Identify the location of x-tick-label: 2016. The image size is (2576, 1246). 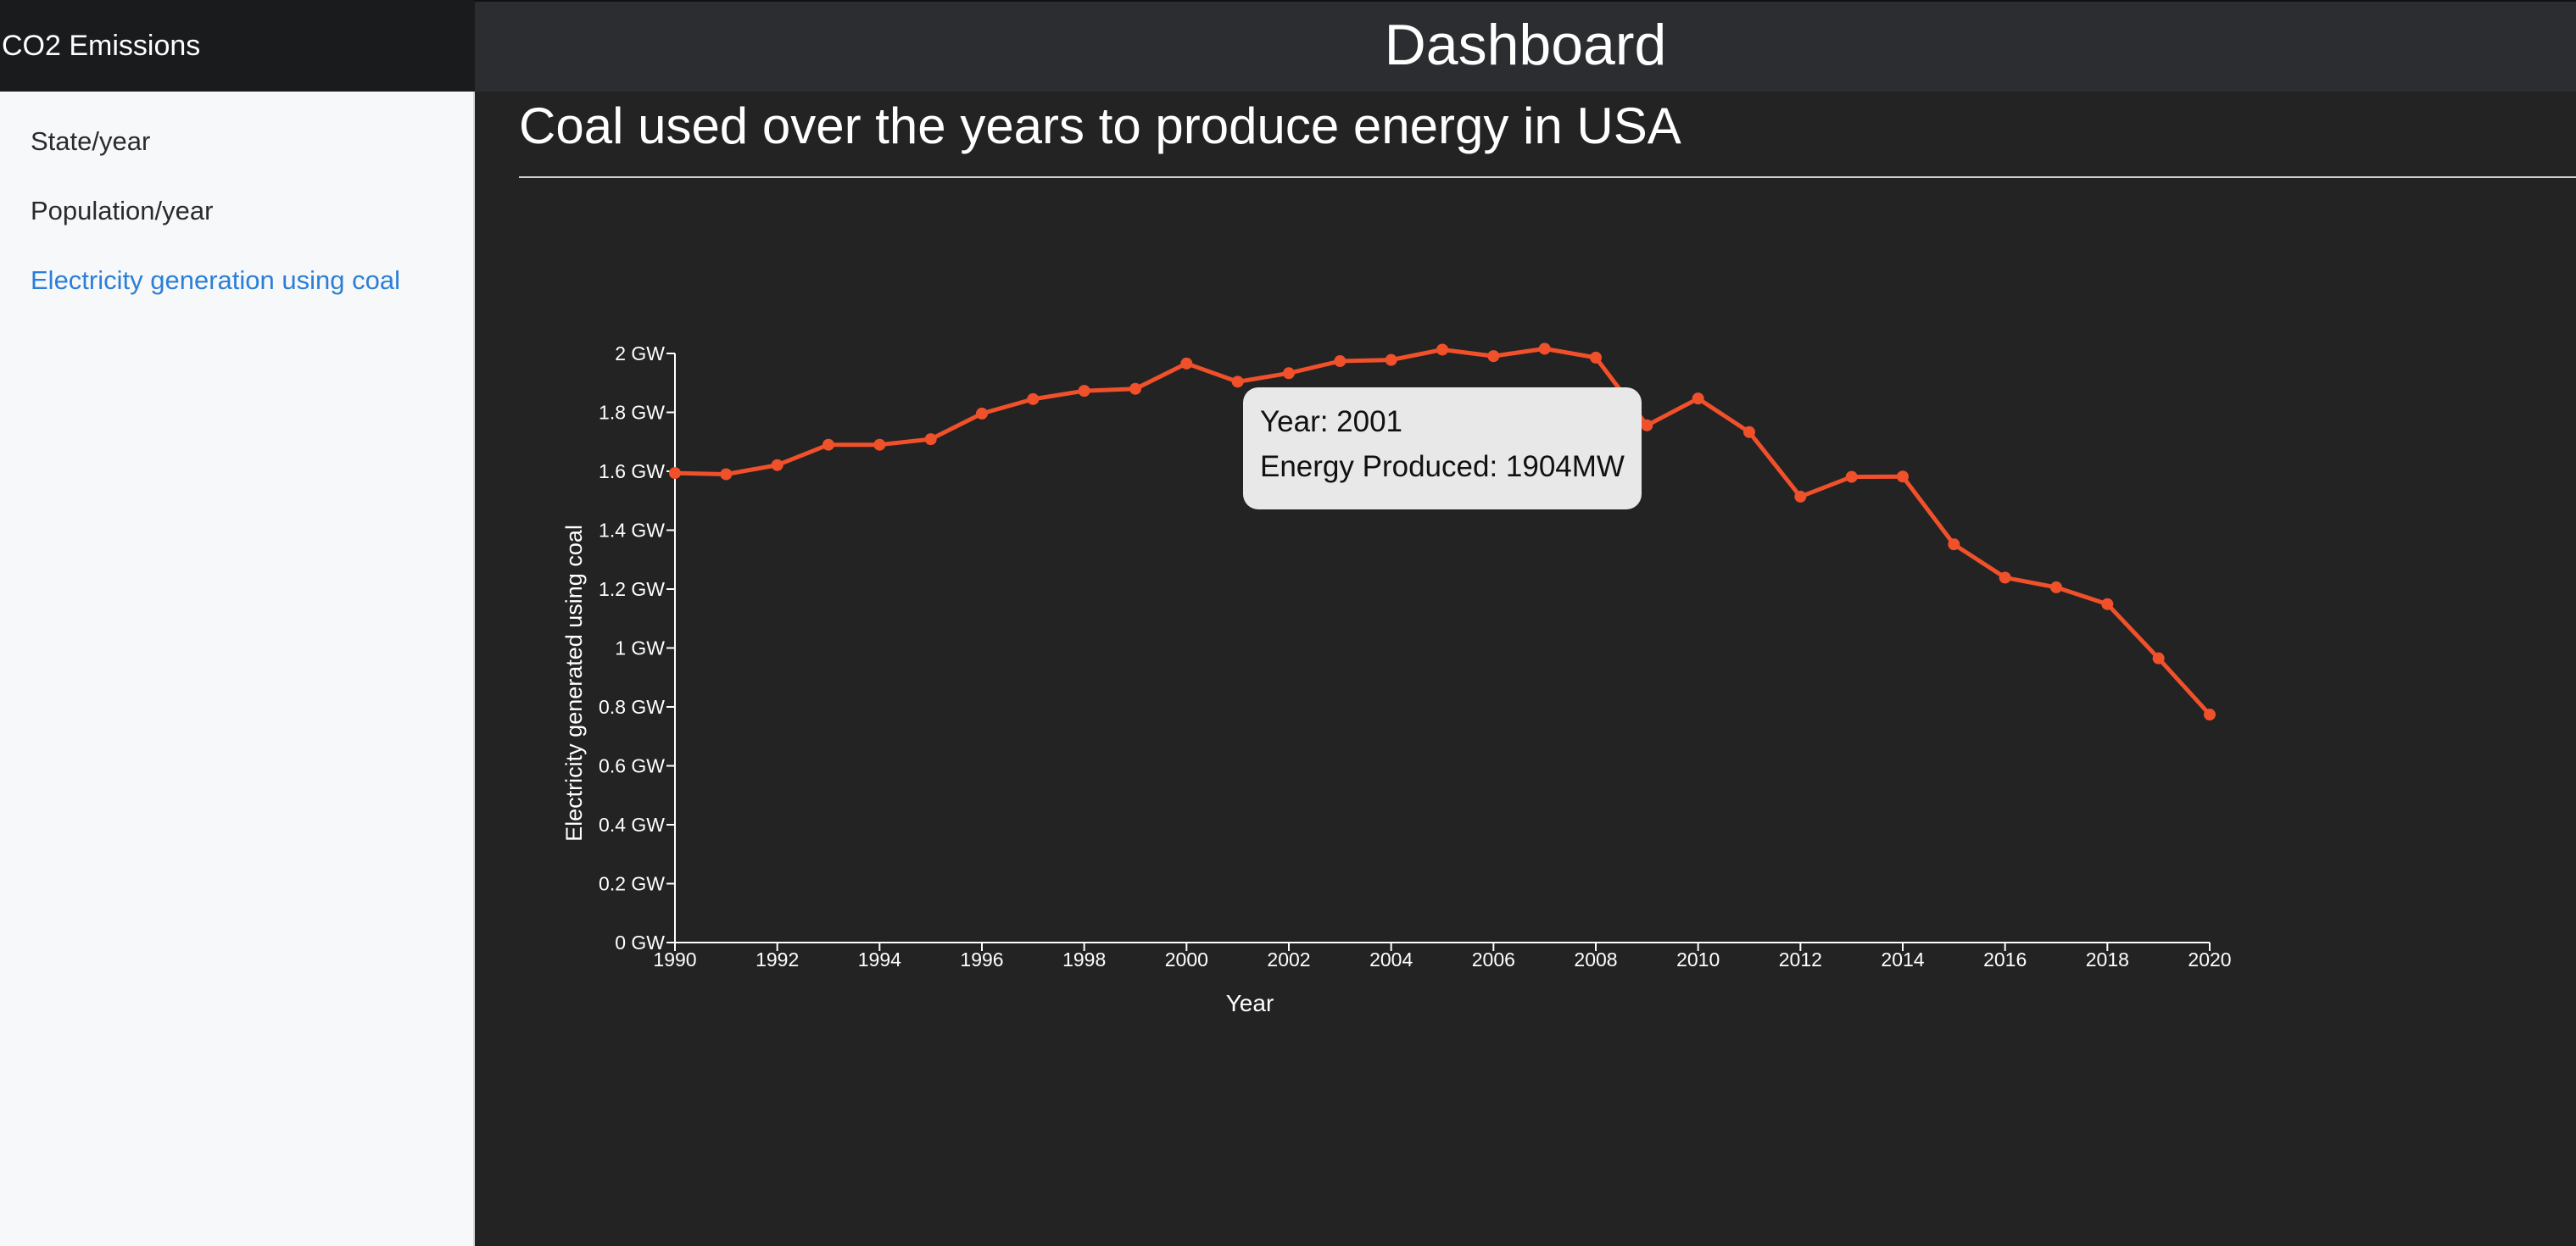
(2005, 959).